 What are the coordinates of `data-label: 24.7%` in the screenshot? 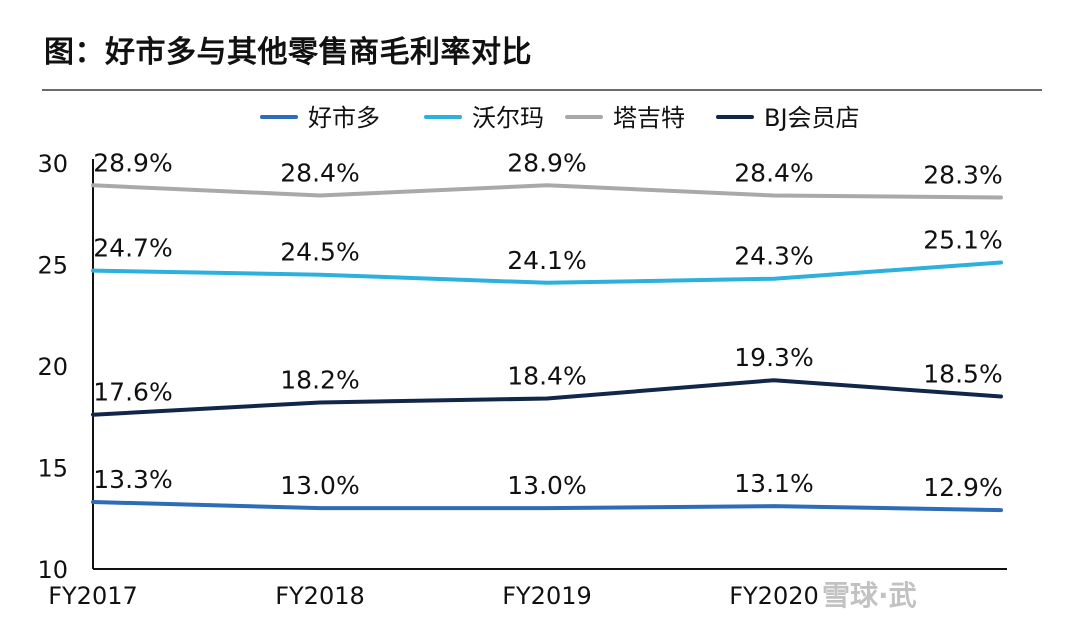 It's located at (132, 248).